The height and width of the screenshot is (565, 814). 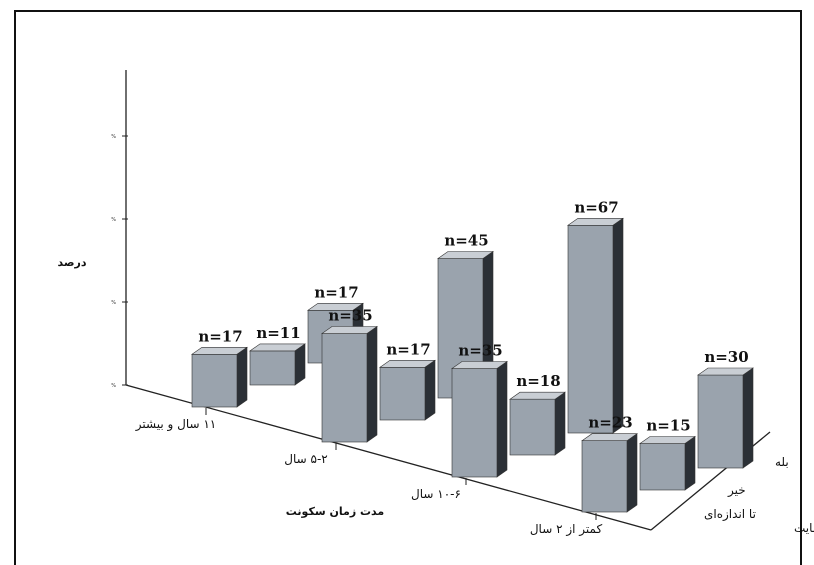 I want to click on category-label: ۱۰-۶ سال, so click(x=436, y=494).